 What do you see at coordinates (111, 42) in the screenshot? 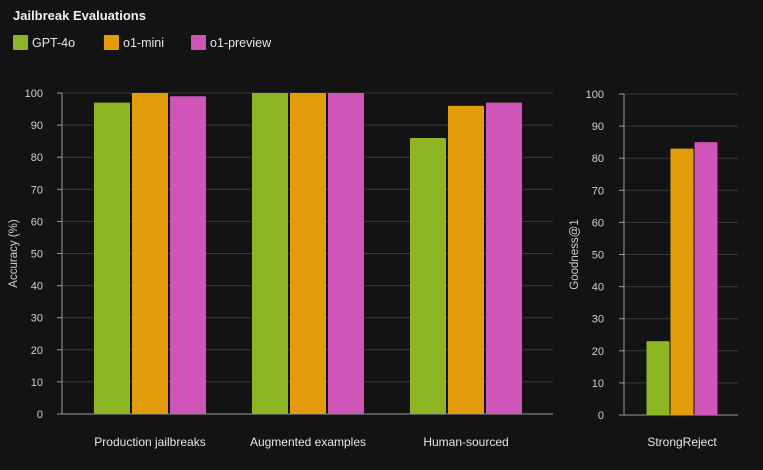
I see `legend-swatch-o1-mini` at bounding box center [111, 42].